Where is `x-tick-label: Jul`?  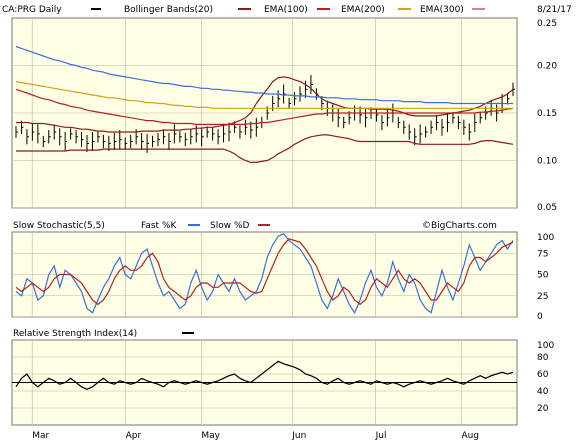
x-tick-label: Jul is located at coordinates (381, 436).